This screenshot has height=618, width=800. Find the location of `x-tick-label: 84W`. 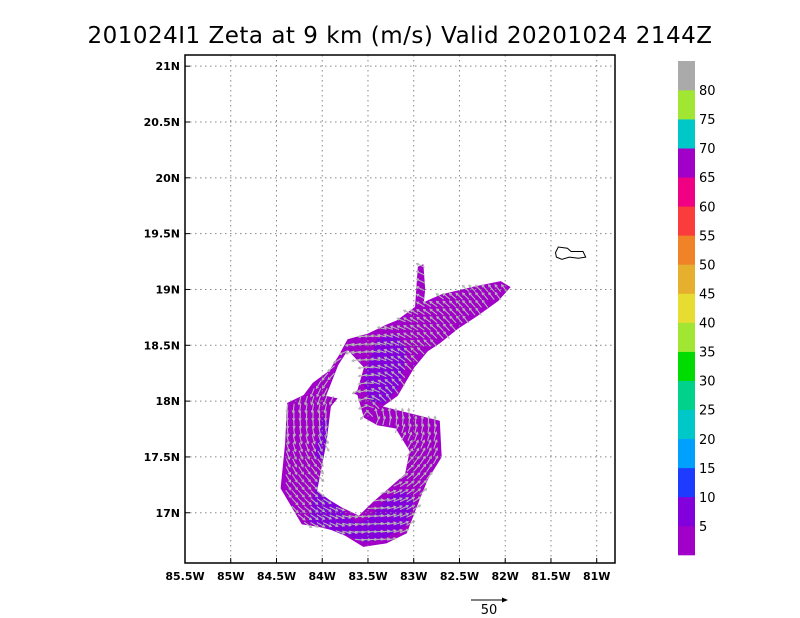

x-tick-label: 84W is located at coordinates (322, 576).